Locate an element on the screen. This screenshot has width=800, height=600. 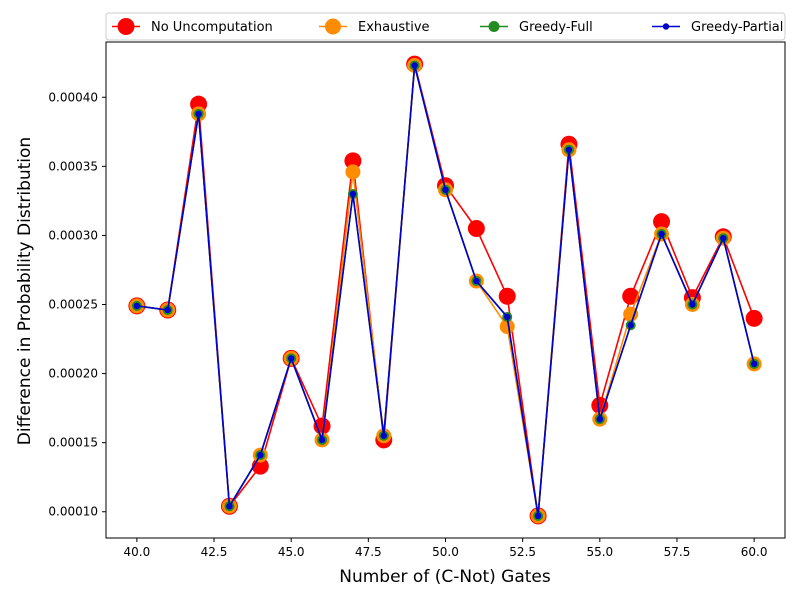
legend-marker-no-uncomputation is located at coordinates (126, 26).